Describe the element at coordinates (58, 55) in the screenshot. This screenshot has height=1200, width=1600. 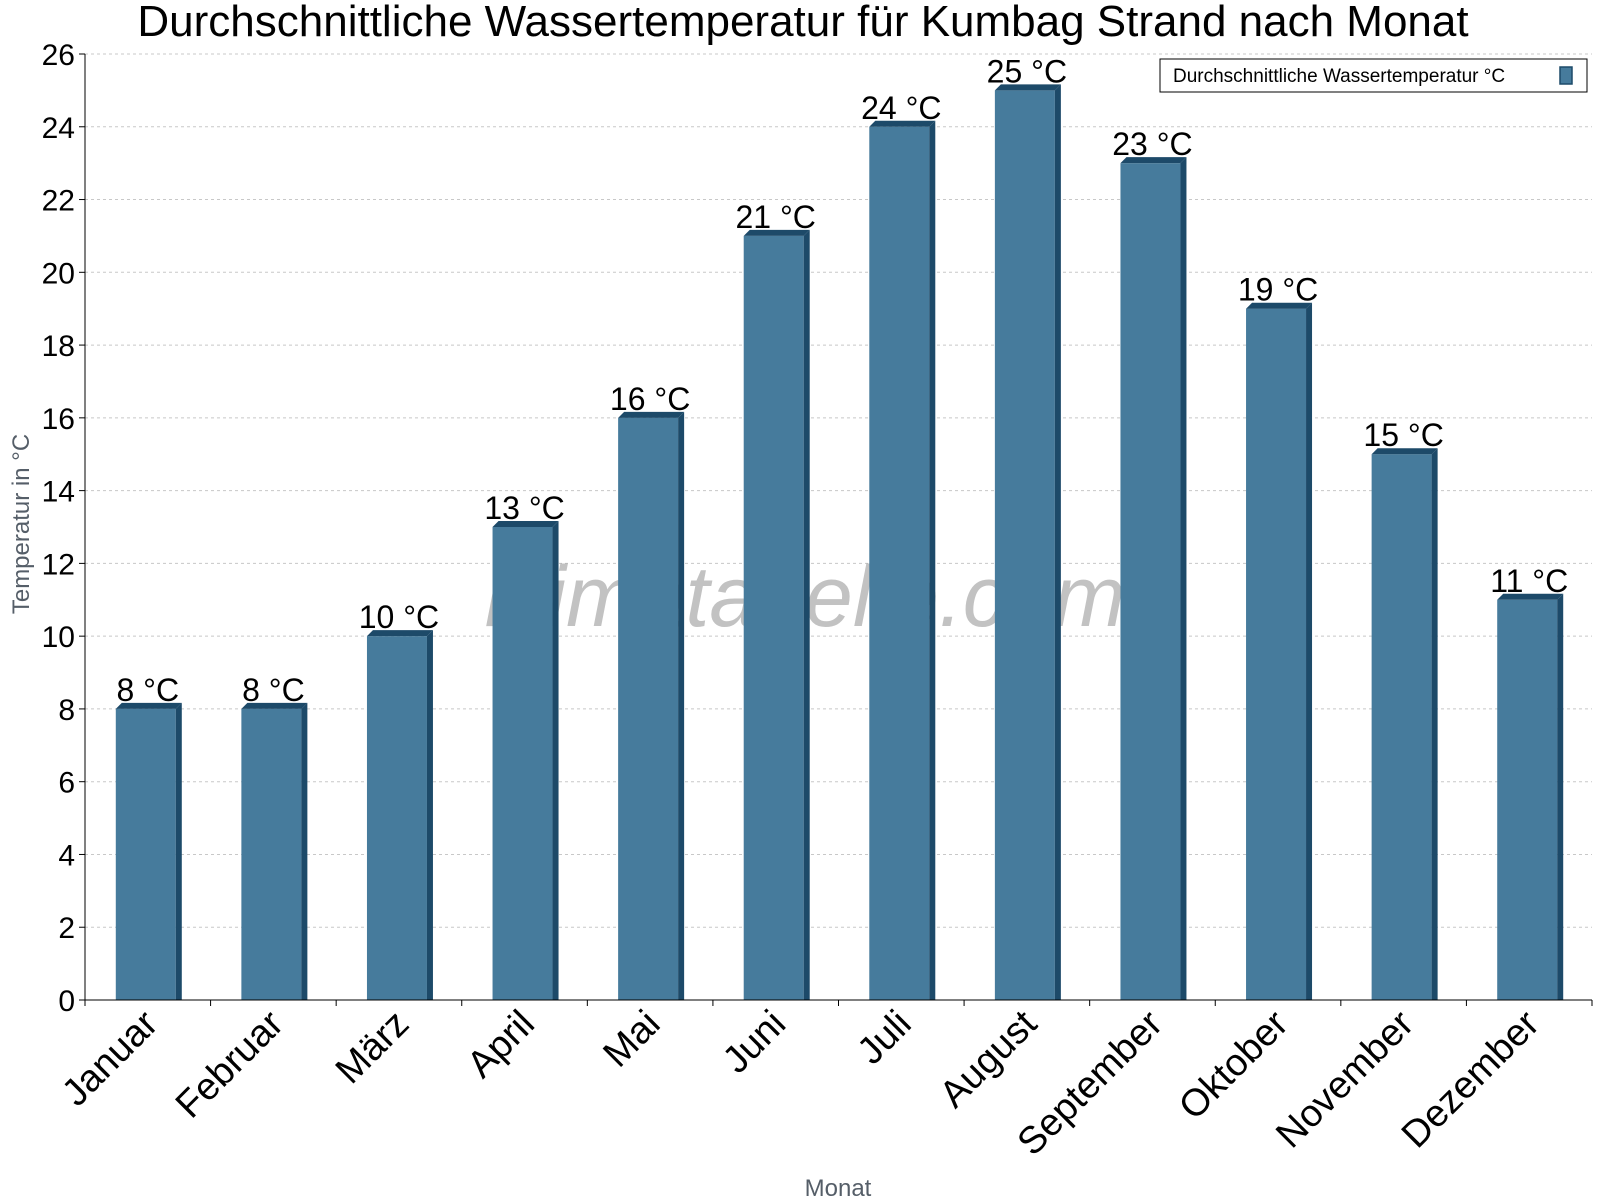
I see `y-tick-label: 26` at that location.